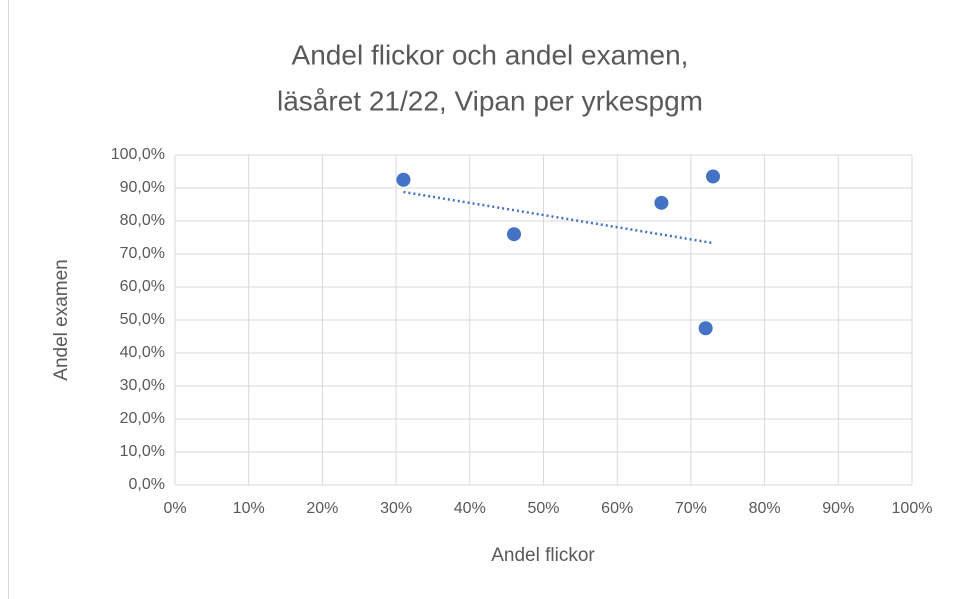  Describe the element at coordinates (142, 286) in the screenshot. I see `y-tick-label: 60,0%` at that location.